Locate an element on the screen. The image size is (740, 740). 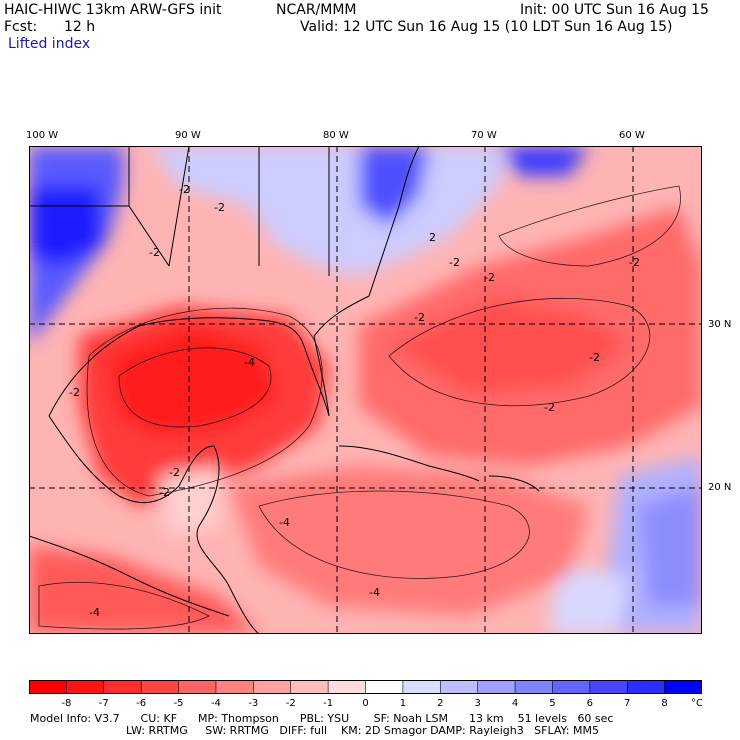
colorbar-tick-label: 8 is located at coordinates (664, 703).